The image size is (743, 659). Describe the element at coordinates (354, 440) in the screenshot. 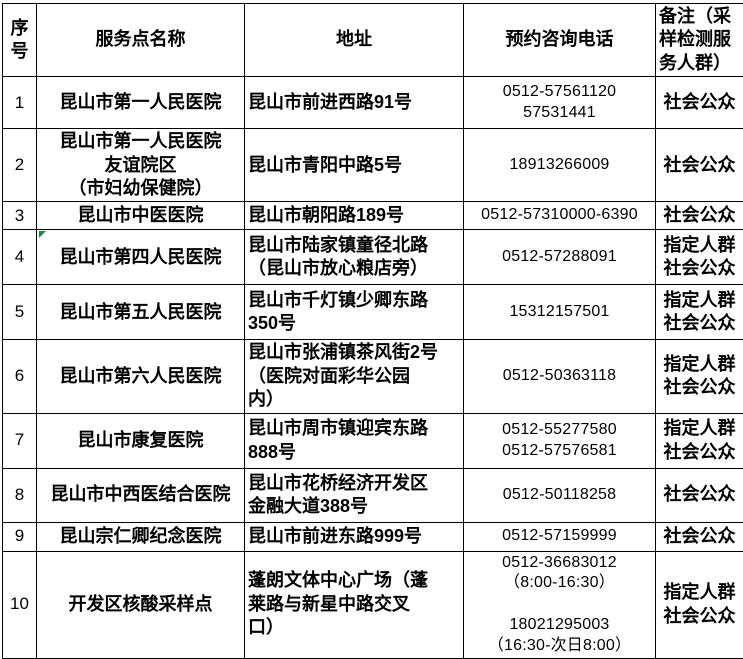

I see `cell-address: 昆山市周市镇迎宾东路 888号` at that location.